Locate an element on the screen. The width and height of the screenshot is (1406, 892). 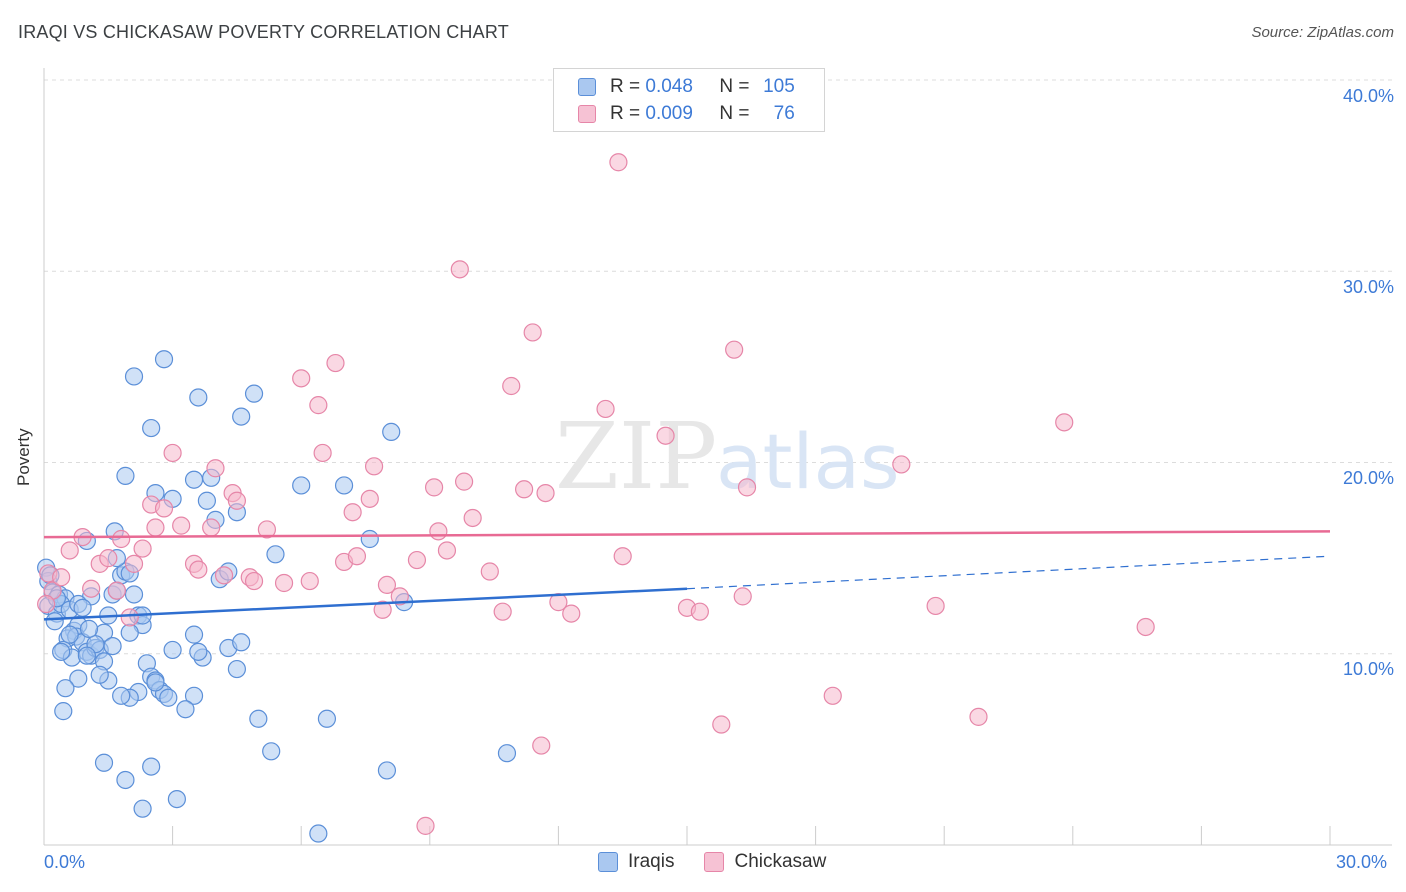
iraqis-trend-line is located at coordinates (365, 604).